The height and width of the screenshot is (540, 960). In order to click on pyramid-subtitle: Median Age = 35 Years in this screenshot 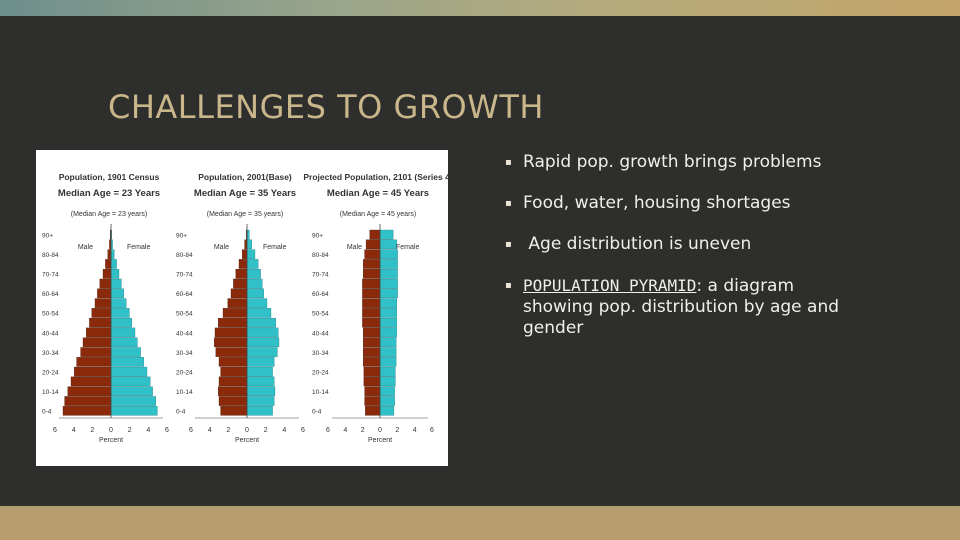, I will do `click(245, 193)`.